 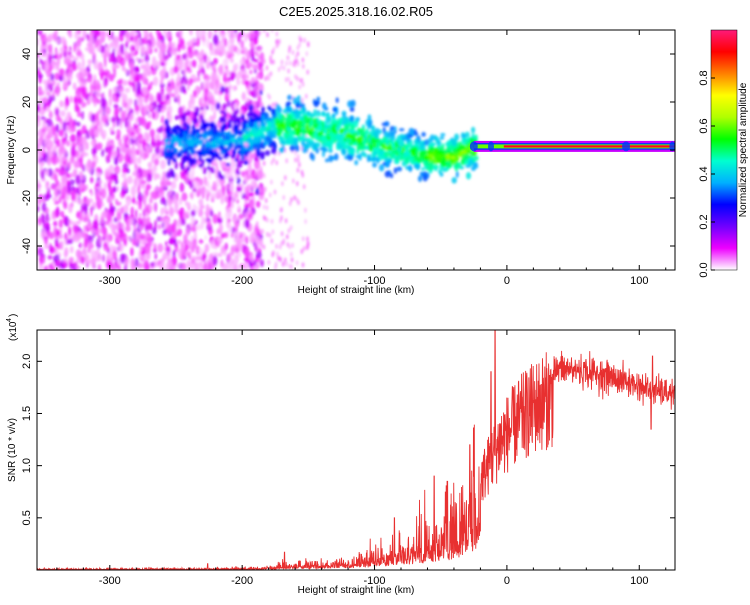 I want to click on colorbar-tick-label: 0.6, so click(x=704, y=125).